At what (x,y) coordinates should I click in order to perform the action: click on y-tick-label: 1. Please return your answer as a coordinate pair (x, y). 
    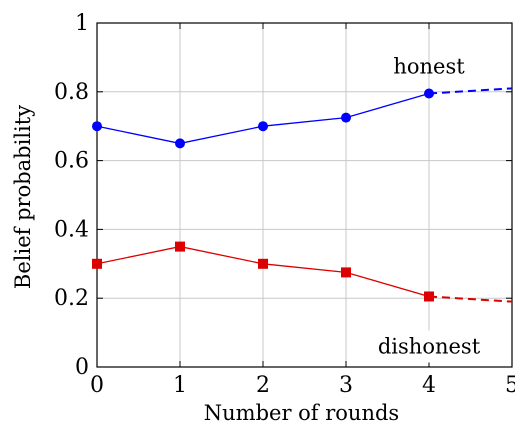
    Looking at the image, I should click on (82, 23).